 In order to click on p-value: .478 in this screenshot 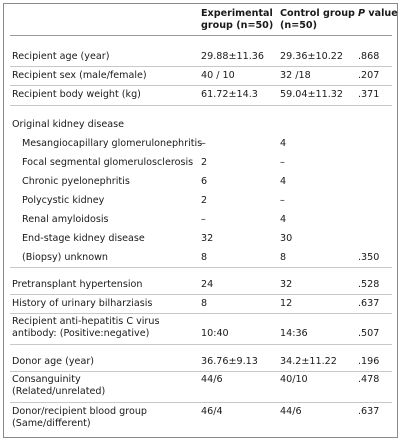, I will do `click(369, 379)`.